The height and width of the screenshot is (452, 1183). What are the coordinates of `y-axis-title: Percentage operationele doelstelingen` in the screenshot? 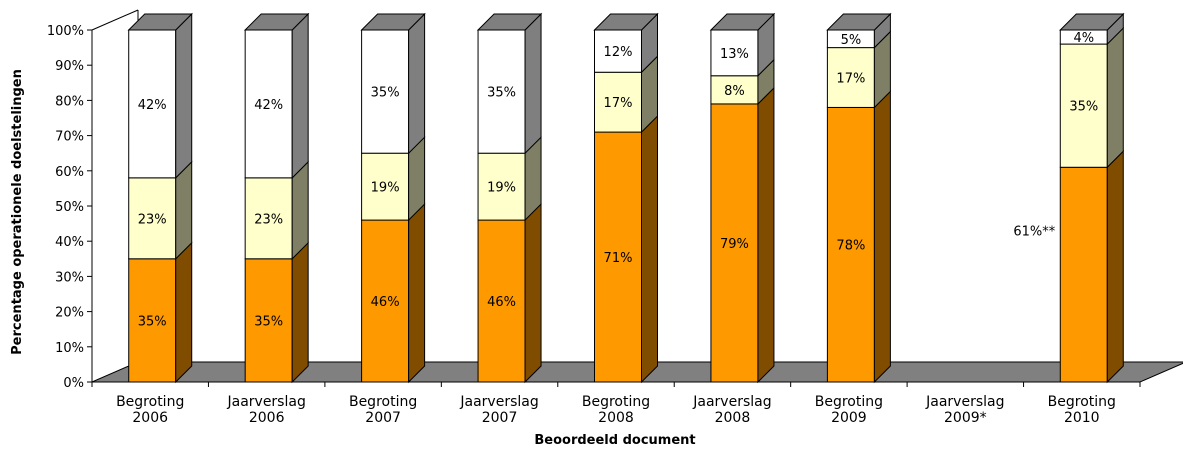 It's located at (17, 212).